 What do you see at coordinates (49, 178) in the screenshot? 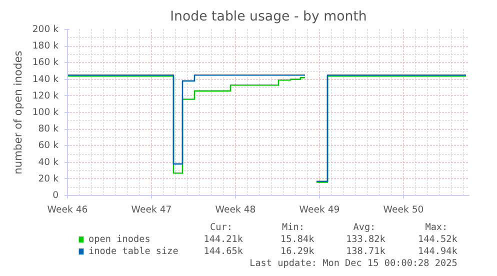
I see `y-tick-label: 20 k` at bounding box center [49, 178].